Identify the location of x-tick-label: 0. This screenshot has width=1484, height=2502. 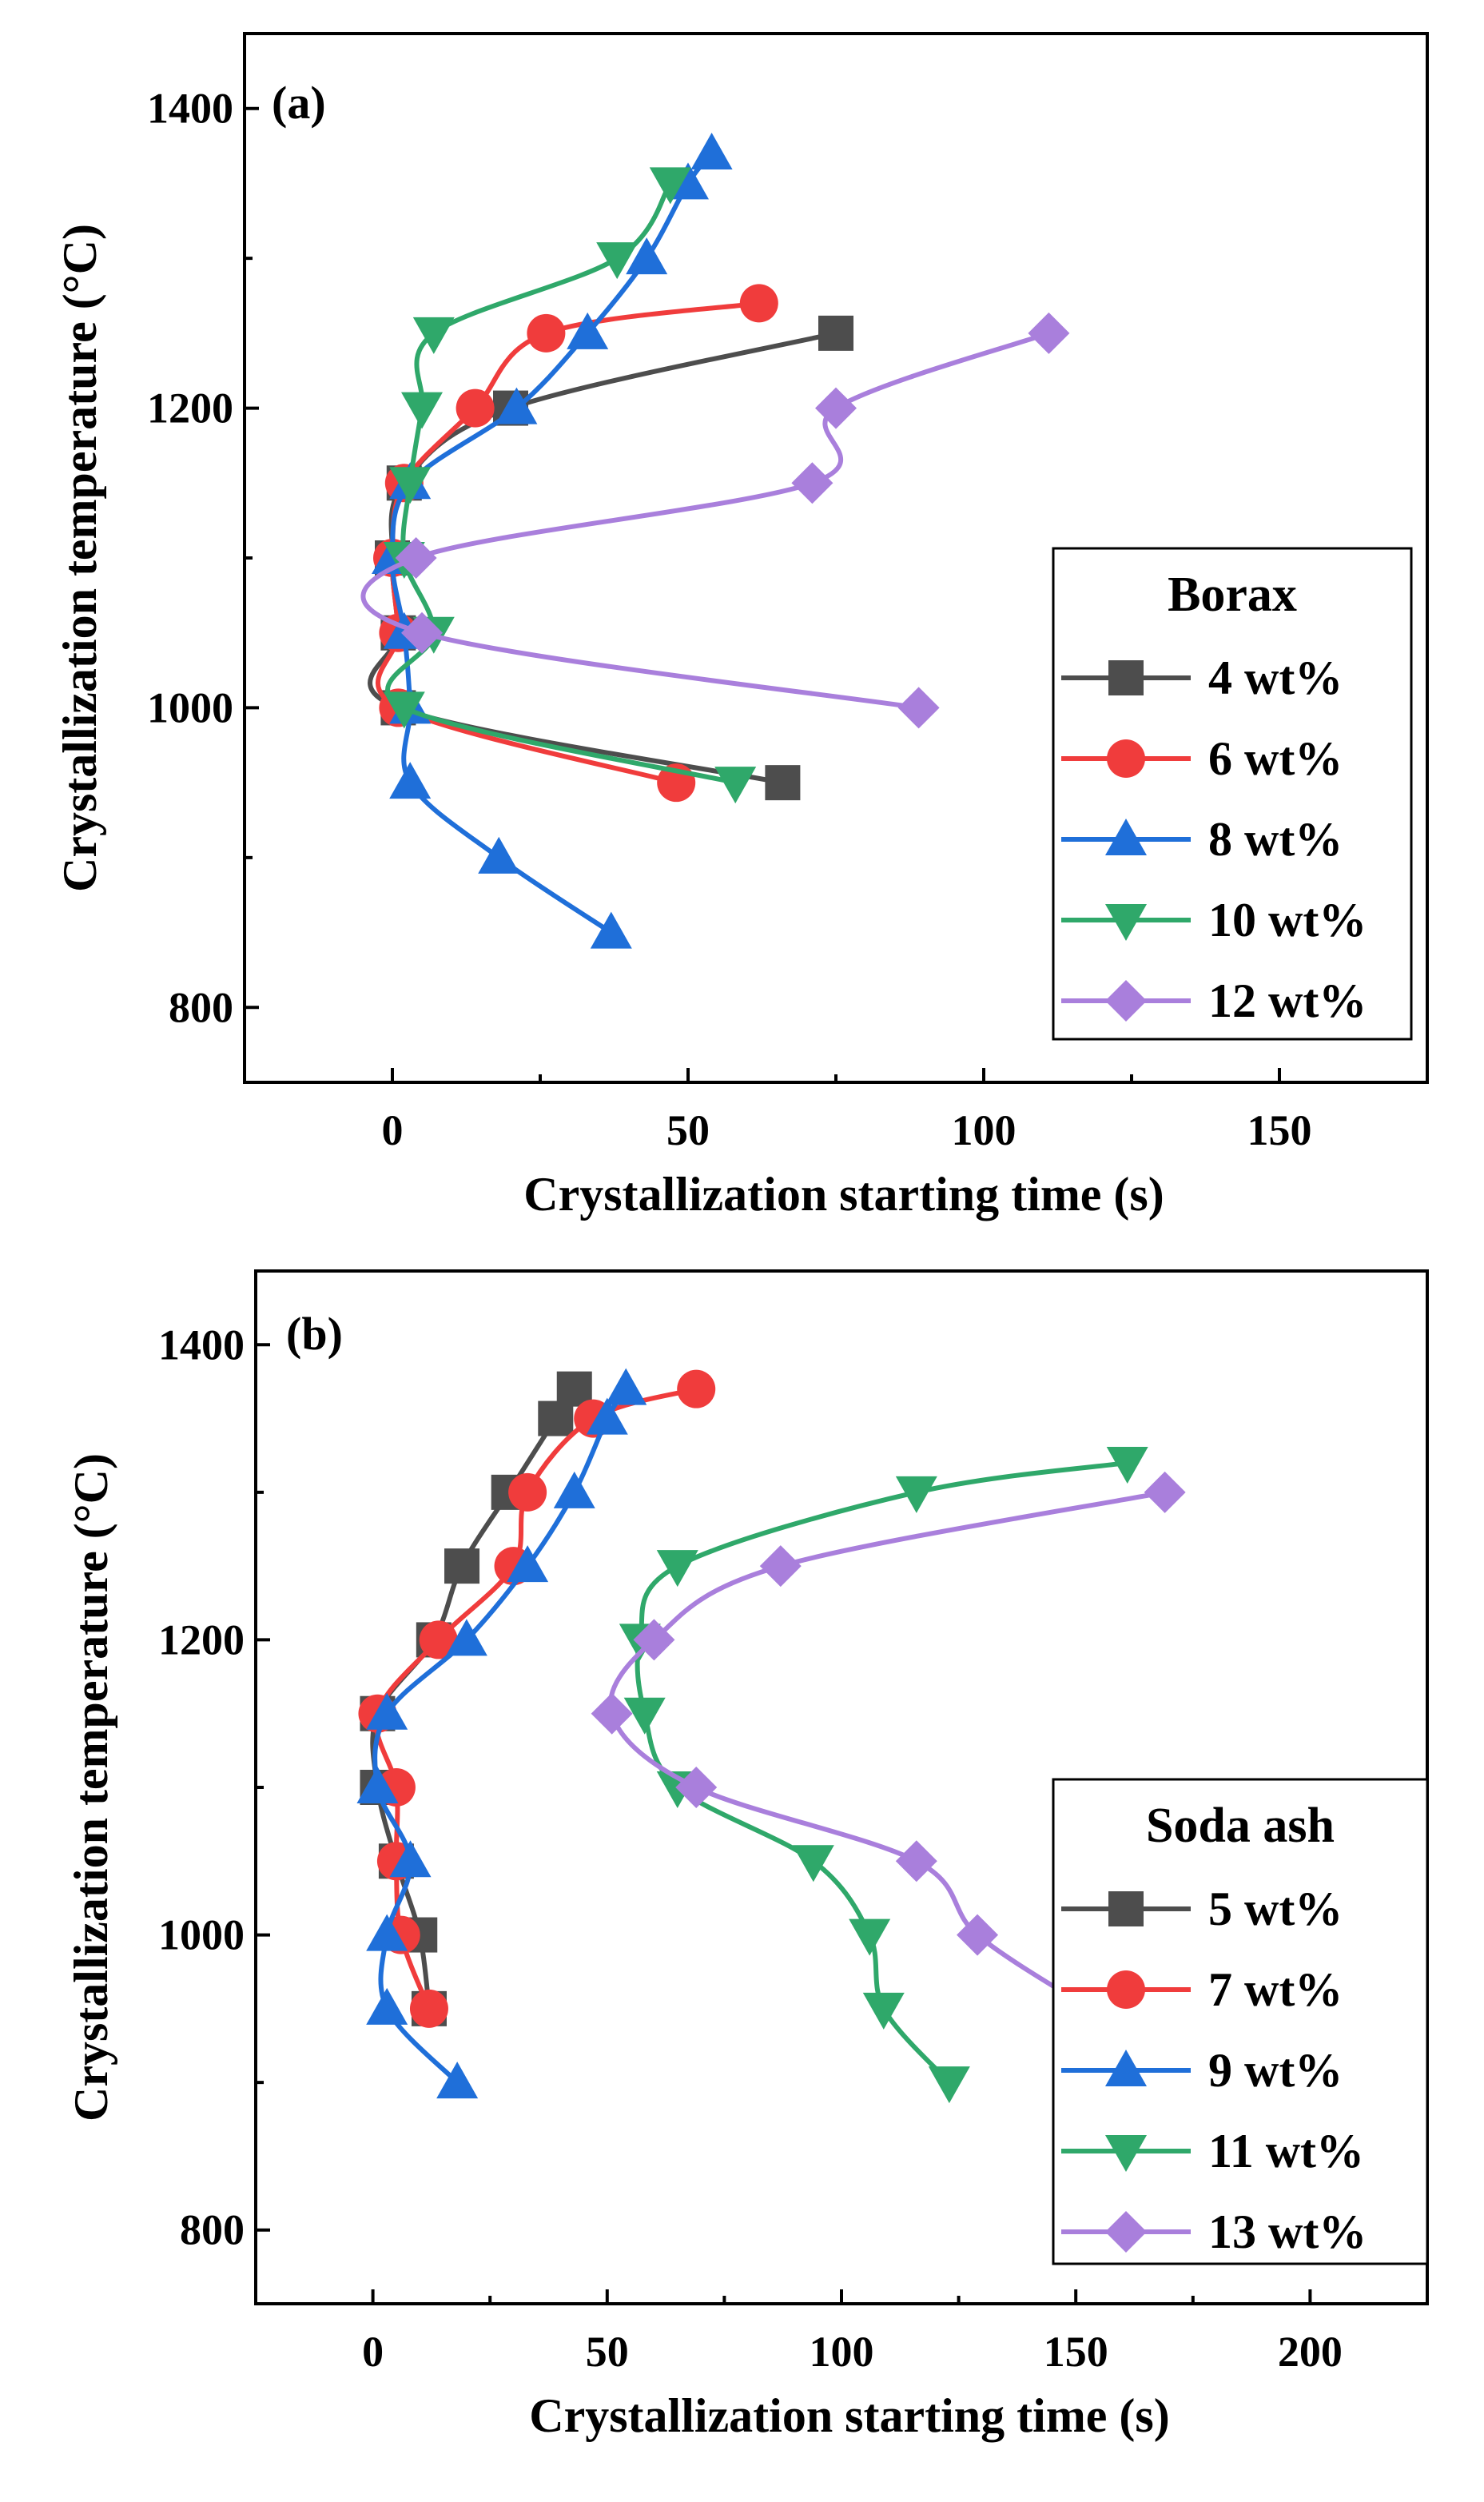
(373, 2352).